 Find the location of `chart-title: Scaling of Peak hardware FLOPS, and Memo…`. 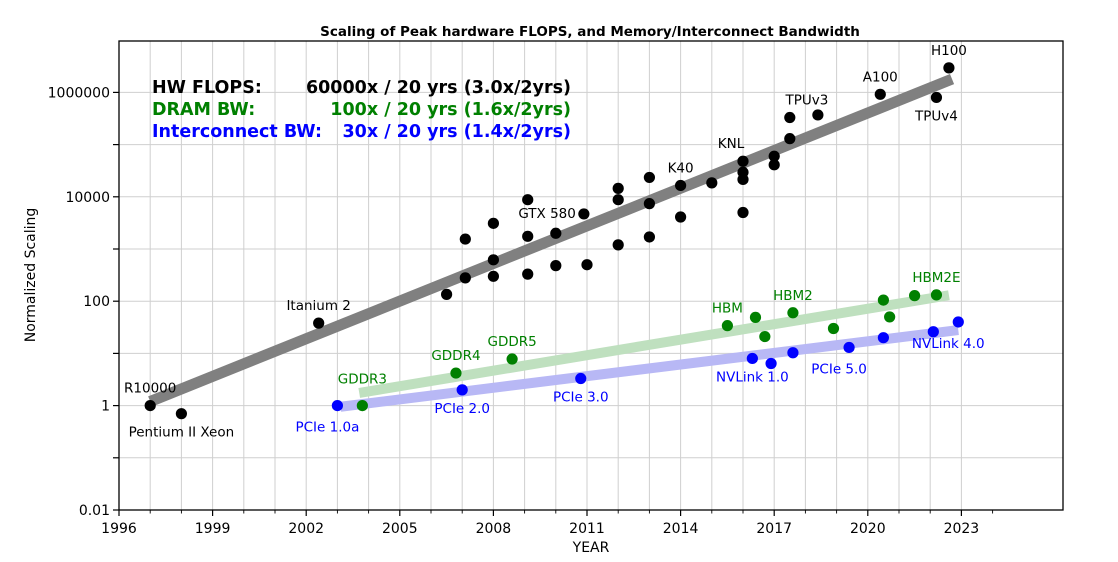

chart-title: Scaling of Peak hardware FLOPS, and Memo… is located at coordinates (590, 32).